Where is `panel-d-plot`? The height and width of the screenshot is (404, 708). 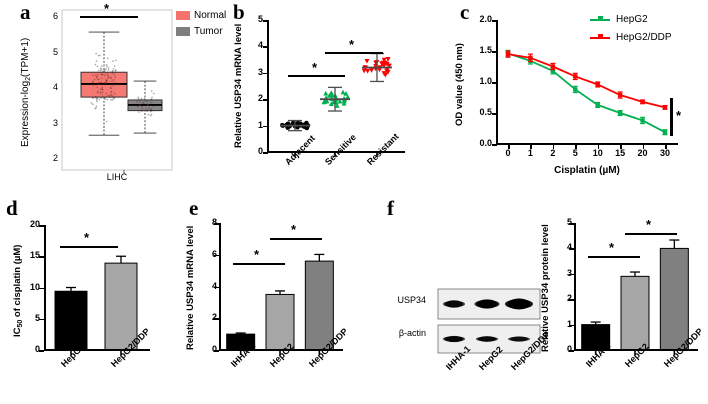 panel-d-plot is located at coordinates (96, 305).